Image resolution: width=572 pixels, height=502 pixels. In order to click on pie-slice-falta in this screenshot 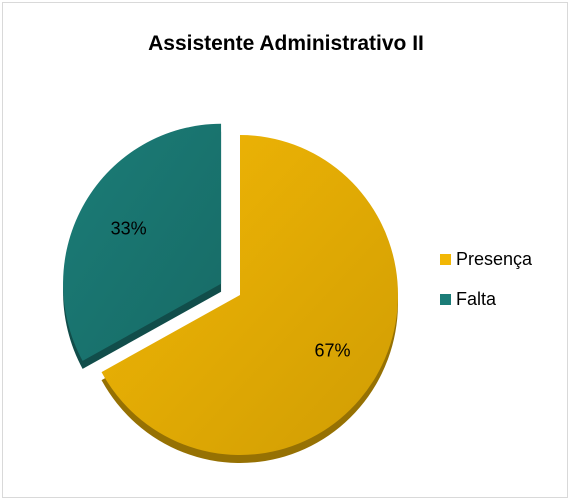, I will do `click(142, 242)`.